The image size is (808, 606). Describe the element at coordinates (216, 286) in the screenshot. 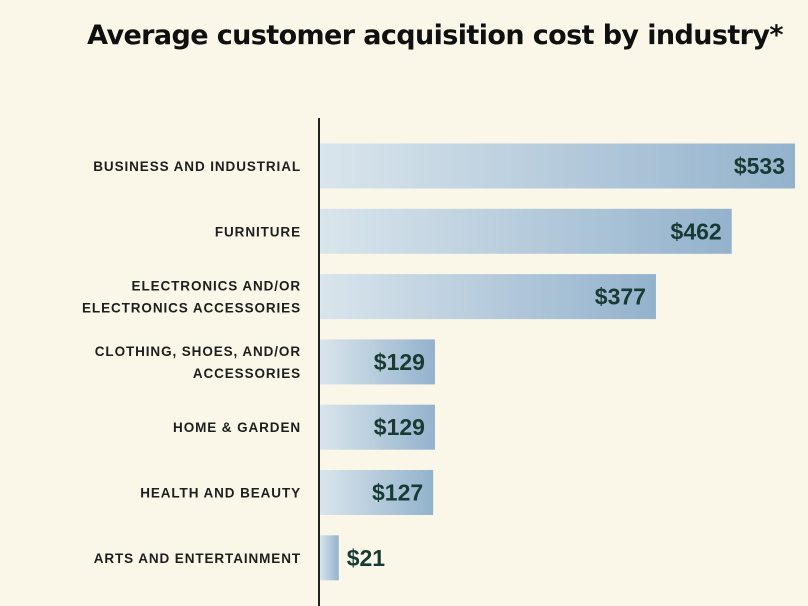

I see `category-label: ELECTRONICS AND/OR` at that location.